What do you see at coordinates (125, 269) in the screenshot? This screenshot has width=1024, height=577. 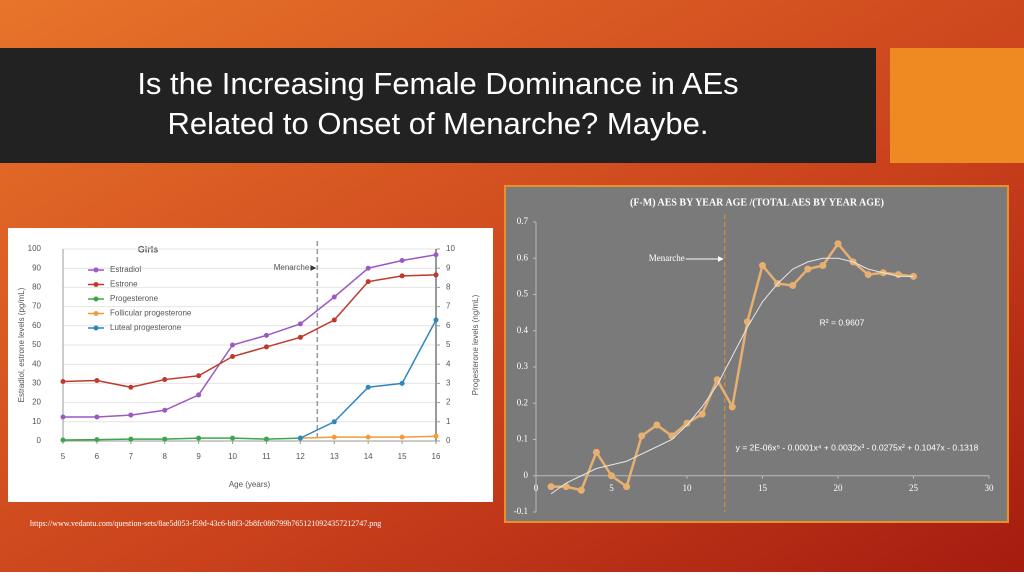 I see `legend-label: Estradiol` at bounding box center [125, 269].